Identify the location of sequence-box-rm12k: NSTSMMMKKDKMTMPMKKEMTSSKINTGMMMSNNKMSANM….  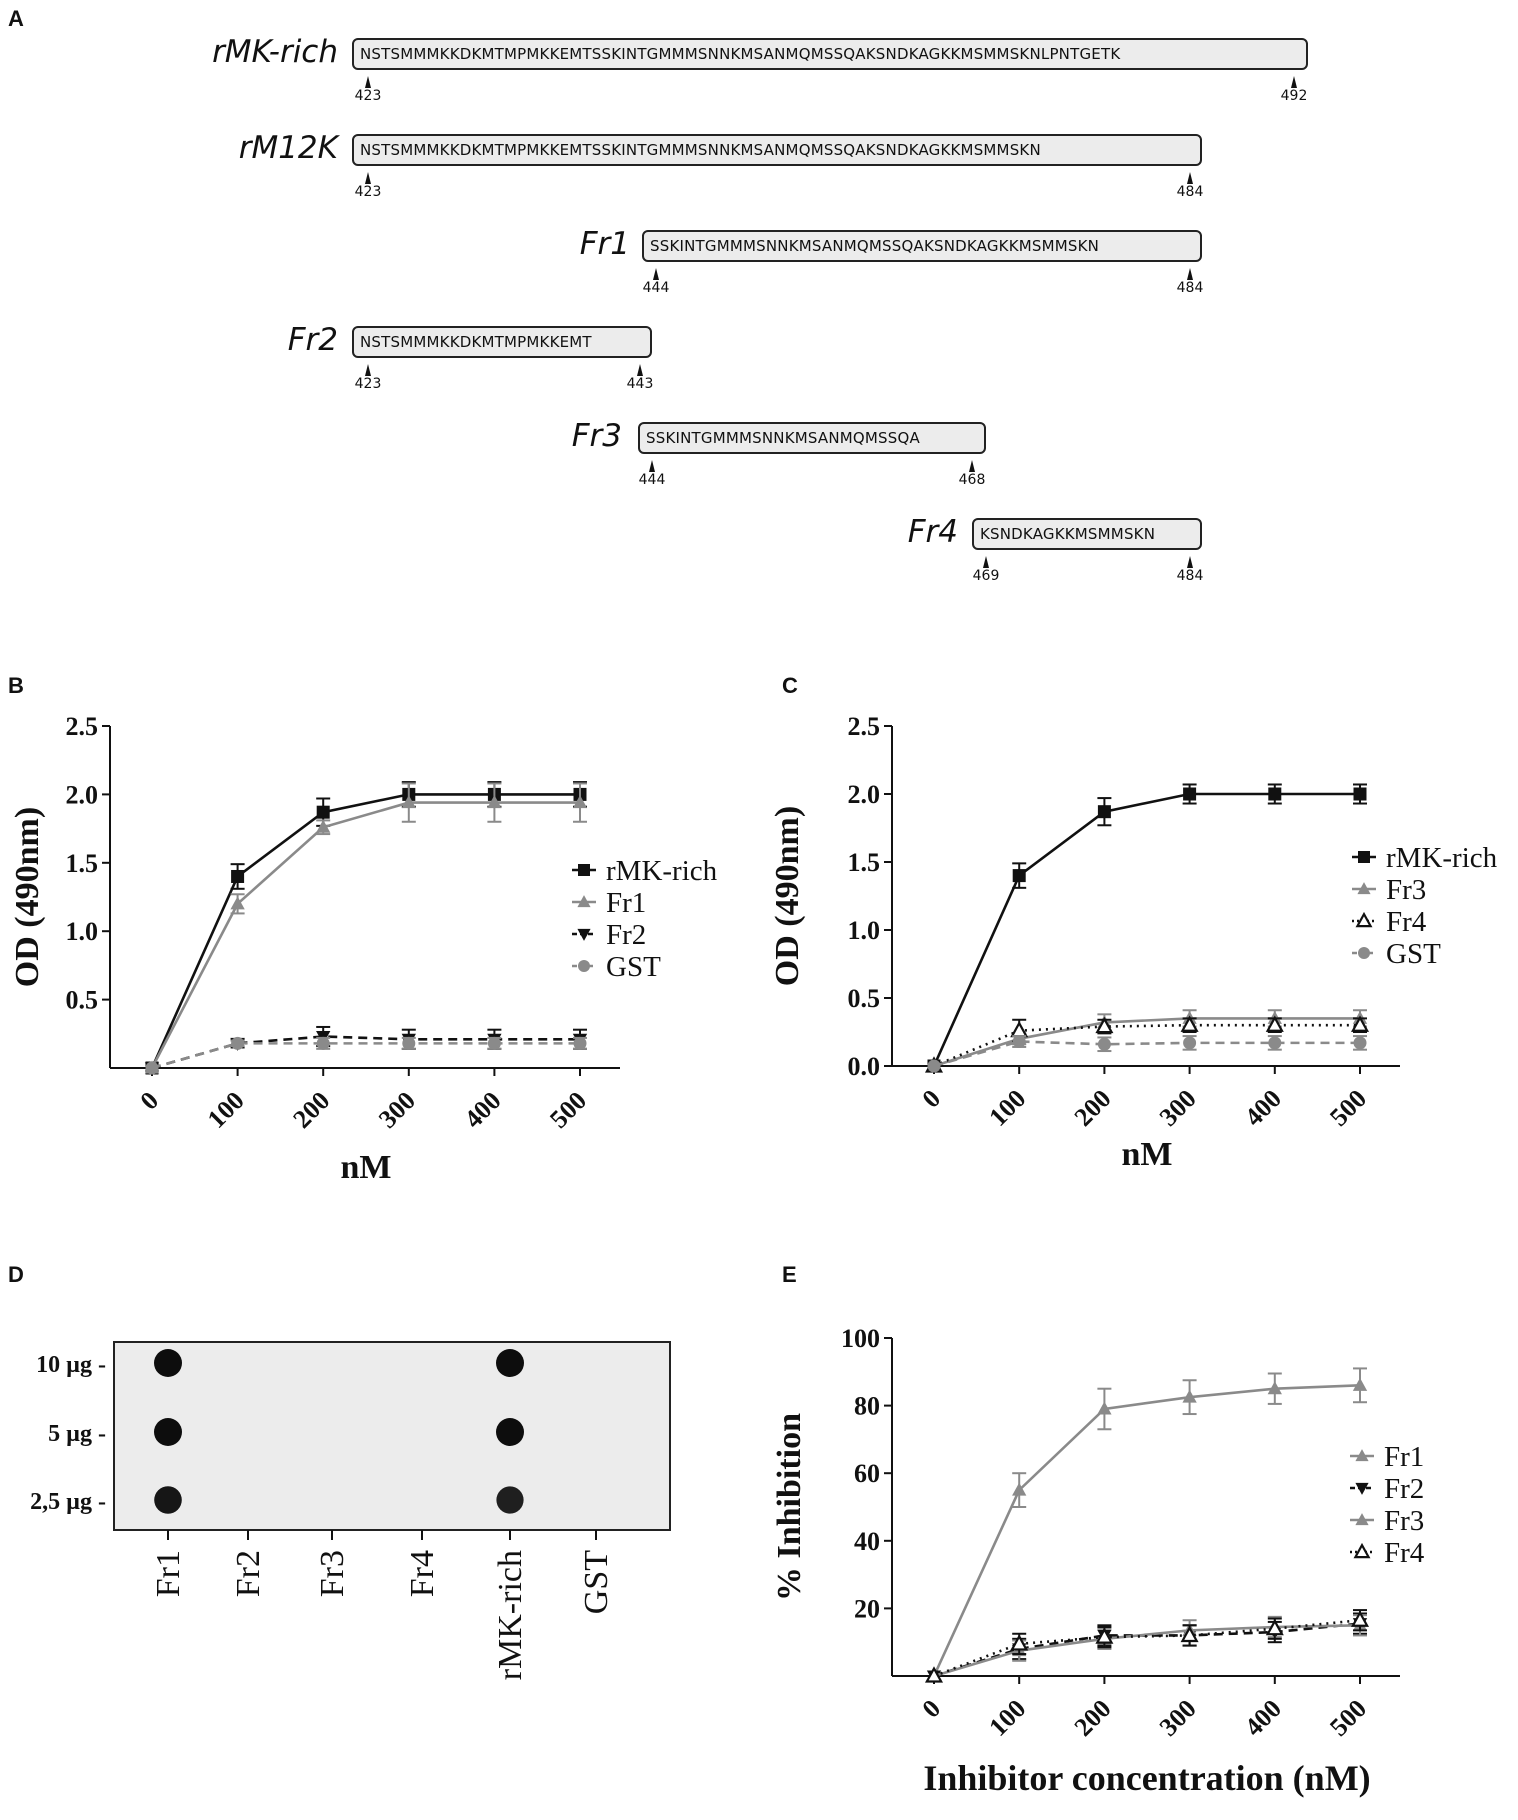
(777, 150).